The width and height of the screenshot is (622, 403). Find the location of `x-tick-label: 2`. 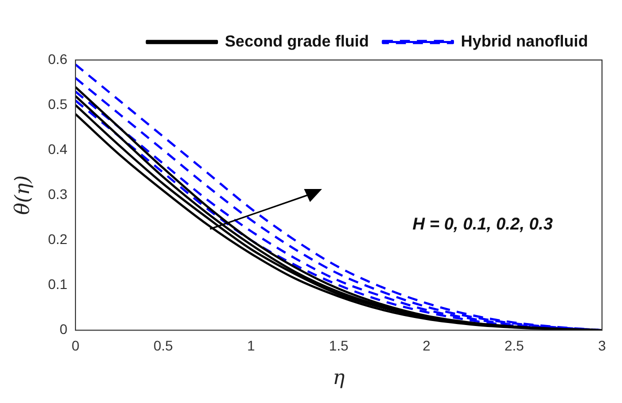

x-tick-label: 2 is located at coordinates (426, 345).